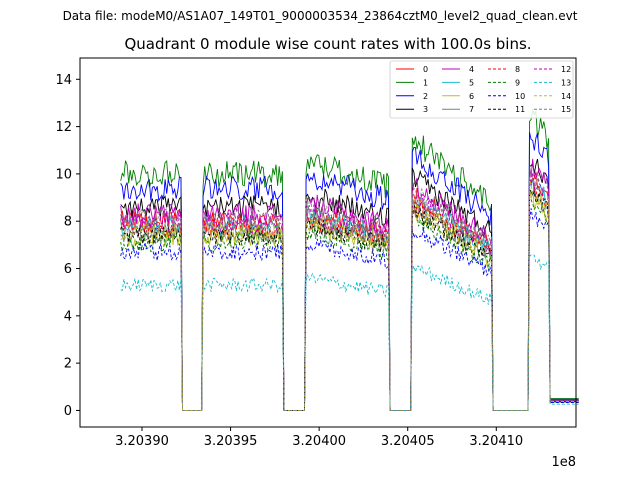 The image size is (640, 480). Describe the element at coordinates (566, 69) in the screenshot. I see `legend-label: 12` at that location.